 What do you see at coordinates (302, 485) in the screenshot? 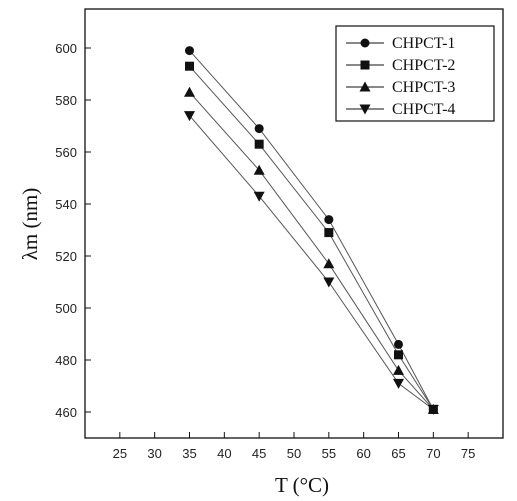
I see `x-axis-label: T (°C)` at bounding box center [302, 485].